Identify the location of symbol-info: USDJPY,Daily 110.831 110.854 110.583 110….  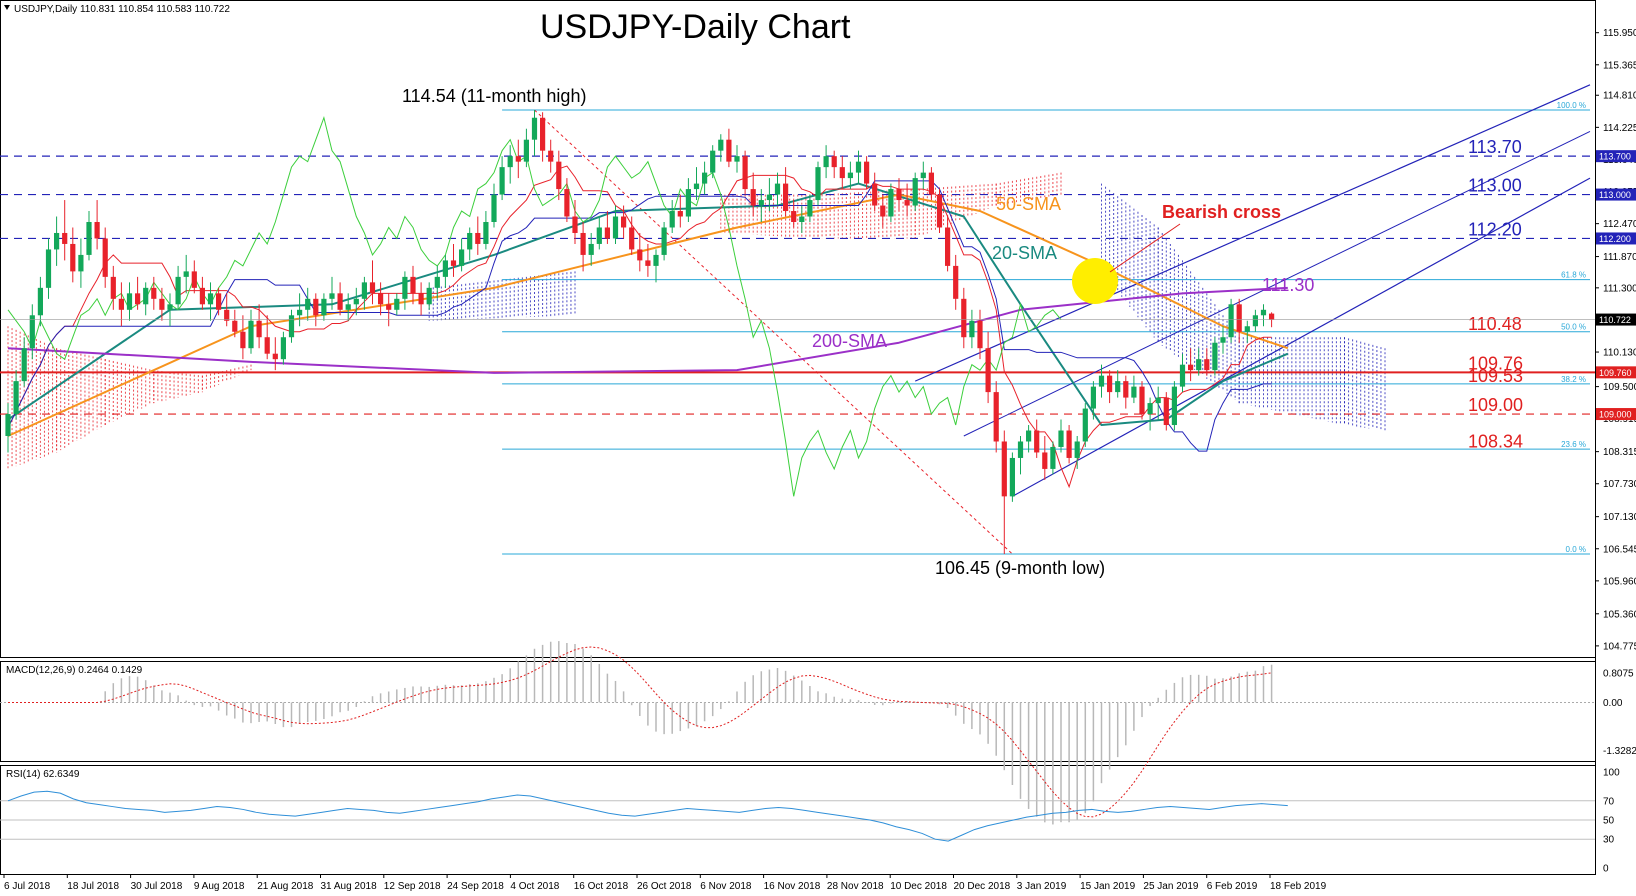
(122, 9).